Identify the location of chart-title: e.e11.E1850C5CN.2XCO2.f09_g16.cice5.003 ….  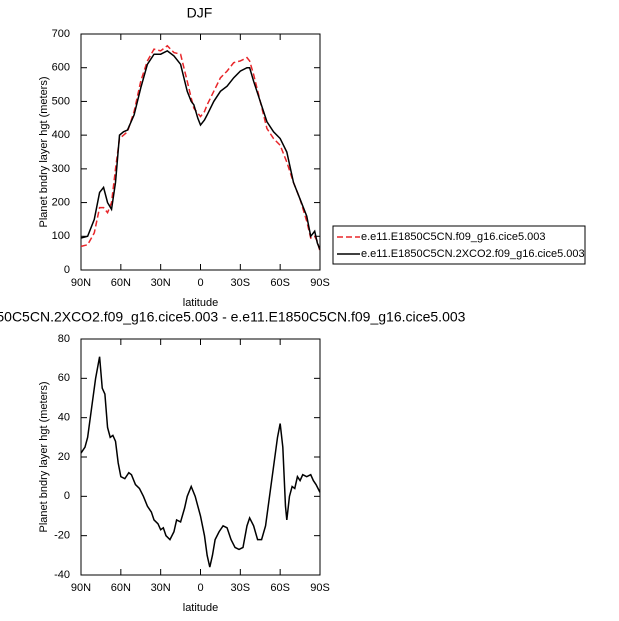
(233, 317).